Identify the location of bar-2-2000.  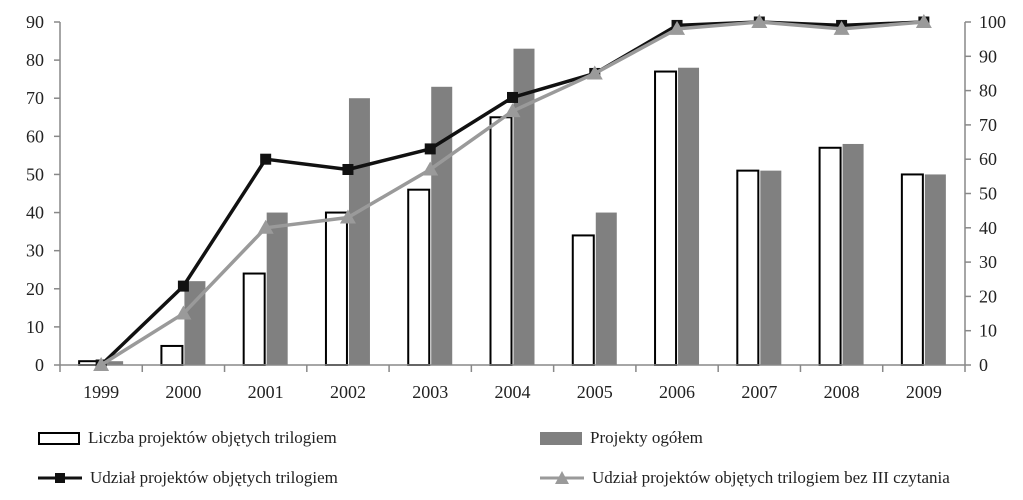
(195, 323).